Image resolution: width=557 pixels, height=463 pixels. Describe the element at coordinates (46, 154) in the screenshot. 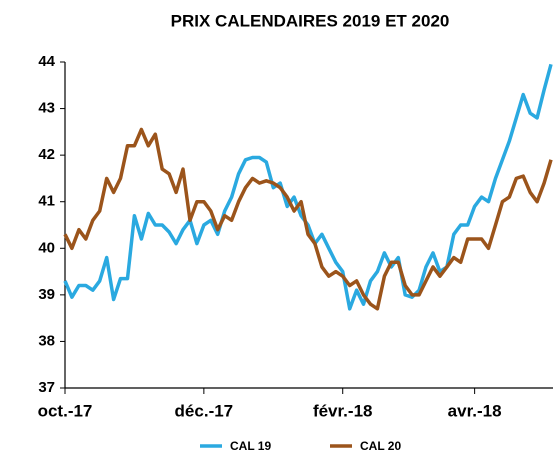

I see `y-tick-label: 42` at that location.